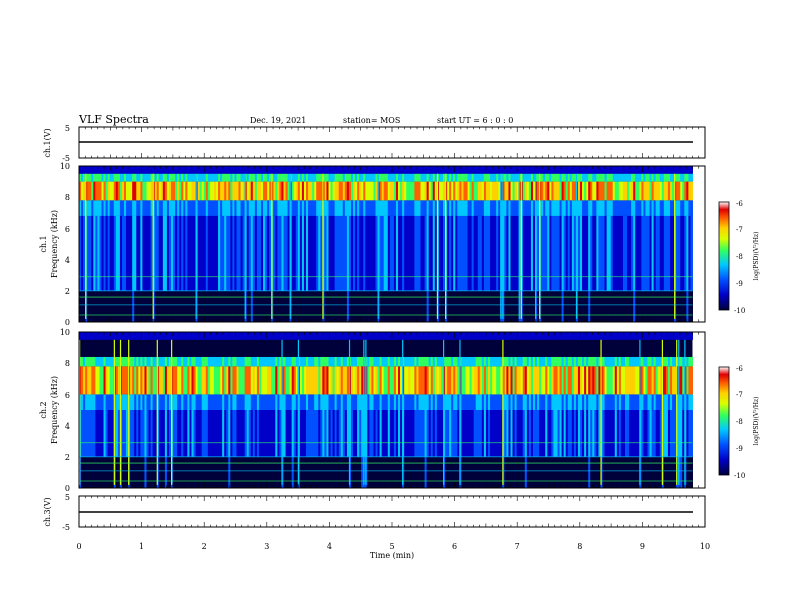  What do you see at coordinates (67, 457) in the screenshot?
I see `ch2-ytick-2: 2` at bounding box center [67, 457].